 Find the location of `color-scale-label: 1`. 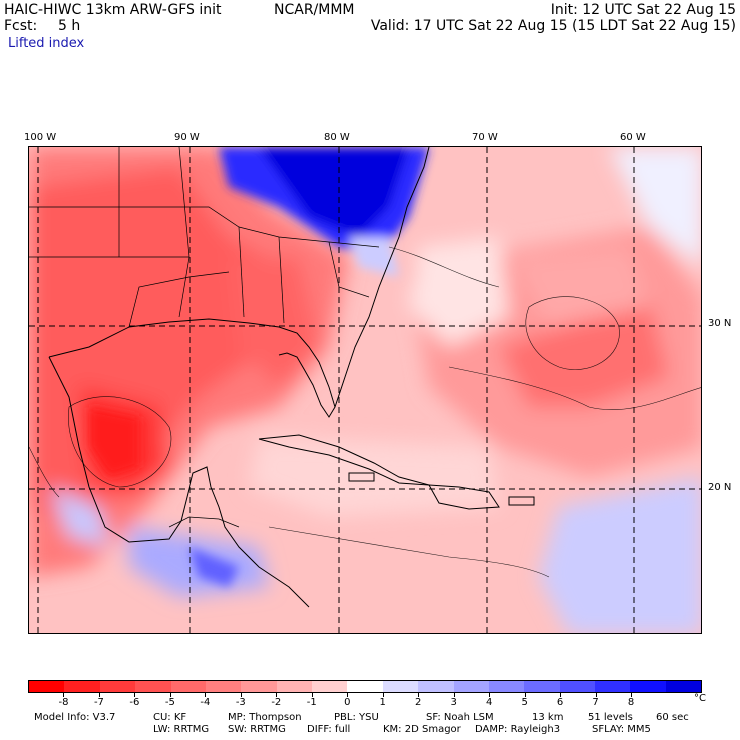

color-scale-label: 1 is located at coordinates (382, 702).